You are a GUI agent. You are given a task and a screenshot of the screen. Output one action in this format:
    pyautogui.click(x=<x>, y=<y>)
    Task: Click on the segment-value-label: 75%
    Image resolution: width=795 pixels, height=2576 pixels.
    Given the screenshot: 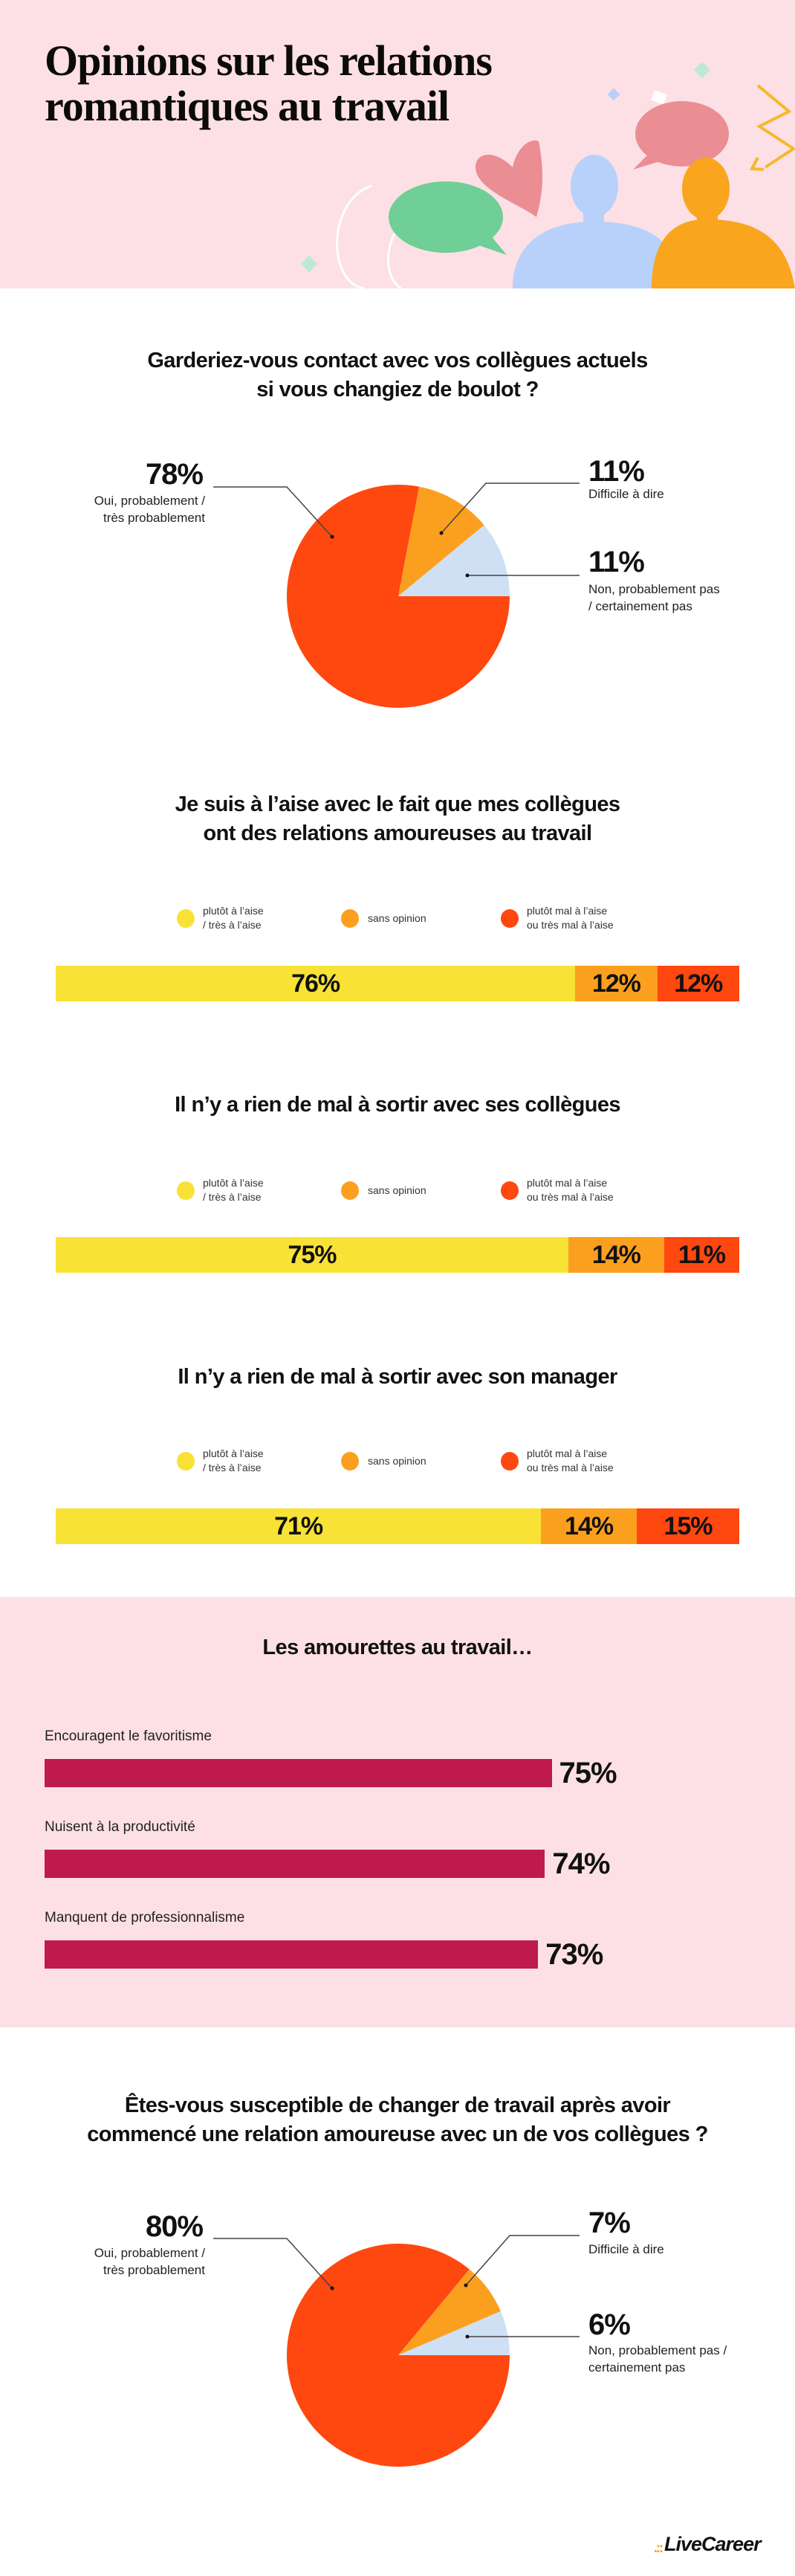 What is the action you would take?
    pyautogui.click(x=312, y=1254)
    